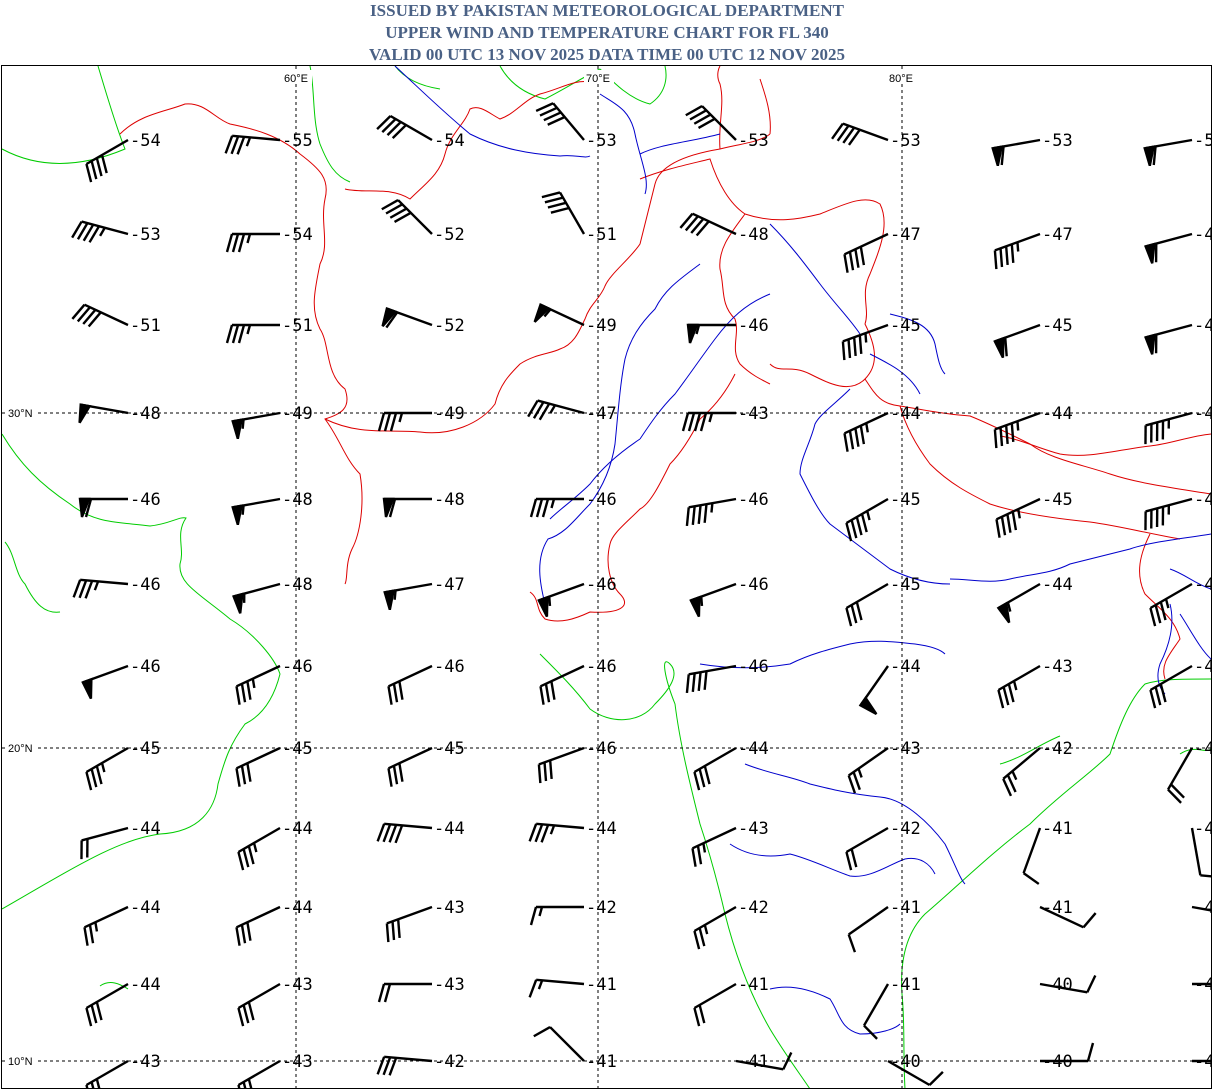 Image resolution: width=1214 pixels, height=1091 pixels. Describe the element at coordinates (601, 908) in the screenshot. I see `temperature-label-9-3: -42` at that location.